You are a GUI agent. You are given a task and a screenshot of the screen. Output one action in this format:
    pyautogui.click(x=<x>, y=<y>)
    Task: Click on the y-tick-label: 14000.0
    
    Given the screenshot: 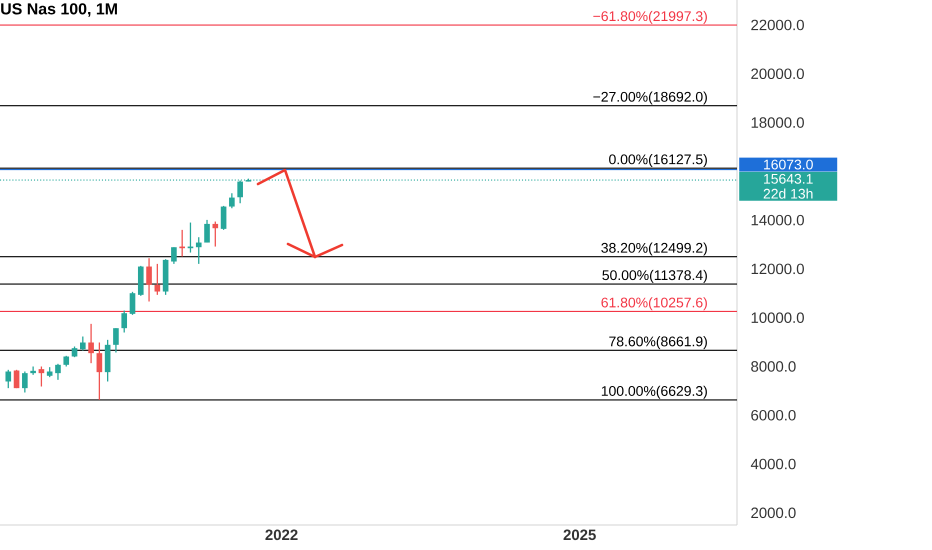 What is the action you would take?
    pyautogui.click(x=778, y=220)
    